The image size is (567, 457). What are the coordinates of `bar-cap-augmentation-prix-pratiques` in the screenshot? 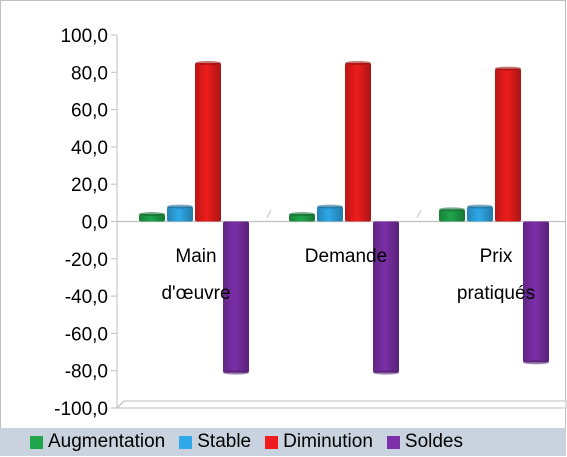 It's located at (452, 209).